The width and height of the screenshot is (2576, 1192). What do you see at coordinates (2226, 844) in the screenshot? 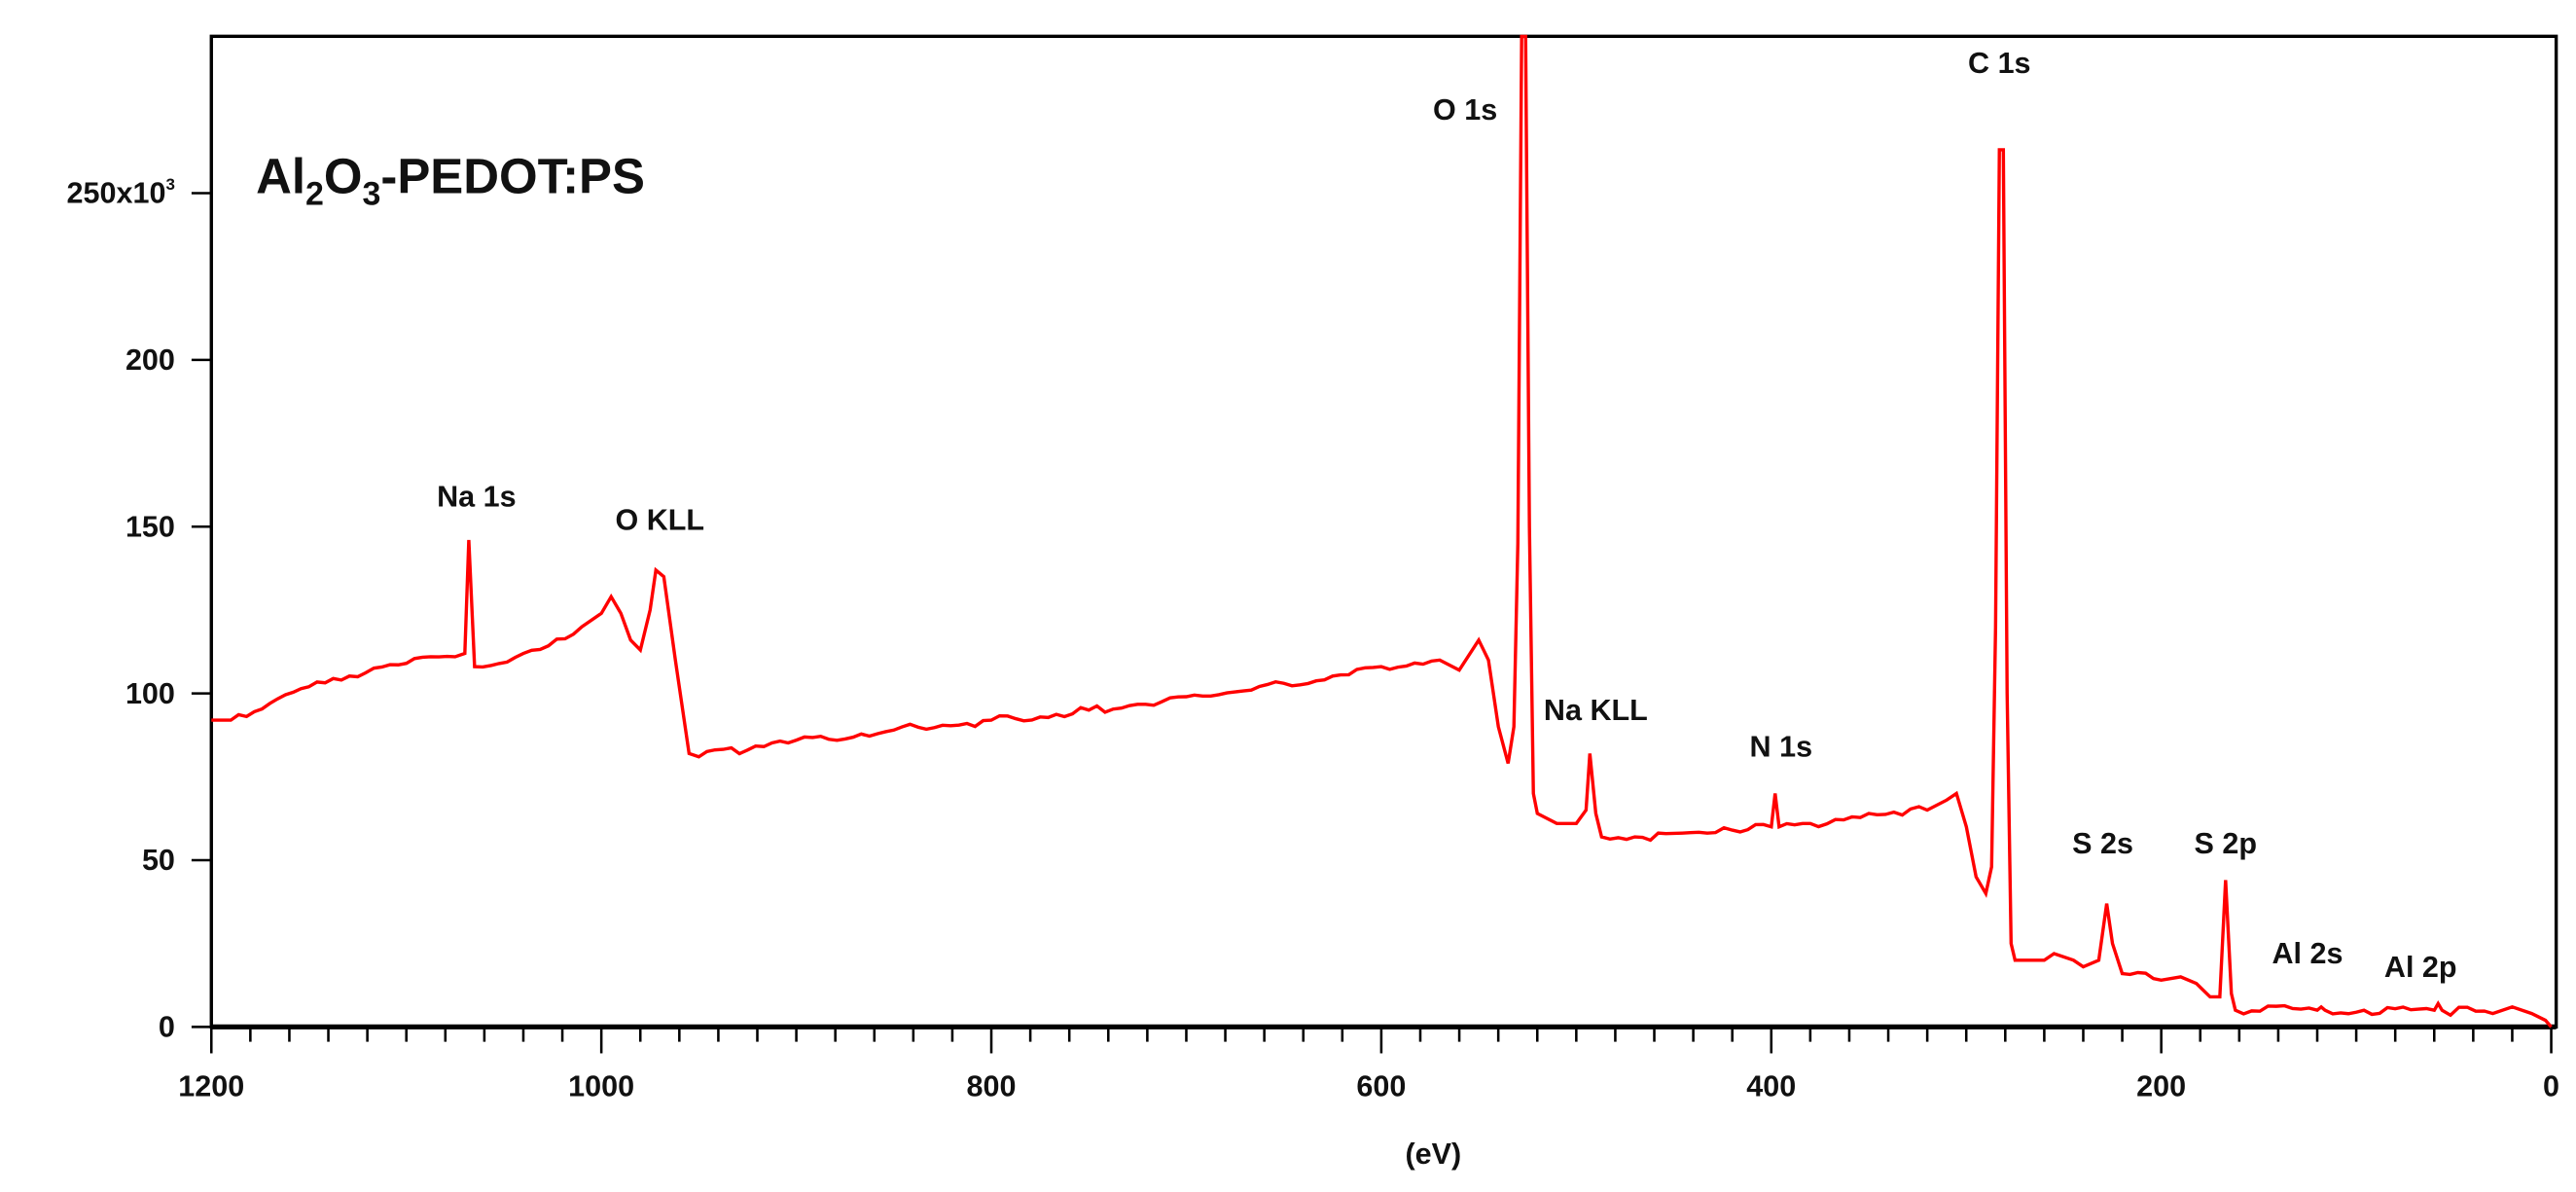
I see `peak-label: S 2p` at bounding box center [2226, 844].